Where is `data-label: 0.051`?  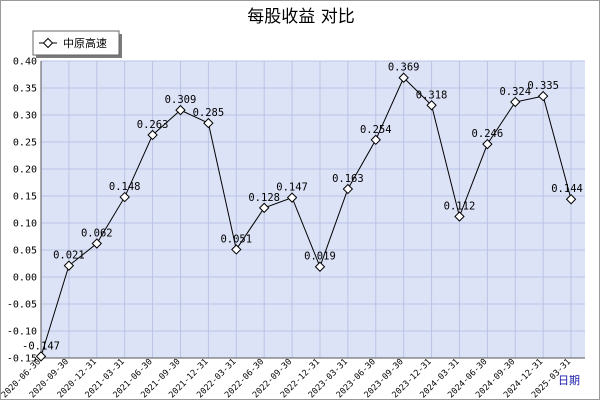 data-label: 0.051 is located at coordinates (236, 239).